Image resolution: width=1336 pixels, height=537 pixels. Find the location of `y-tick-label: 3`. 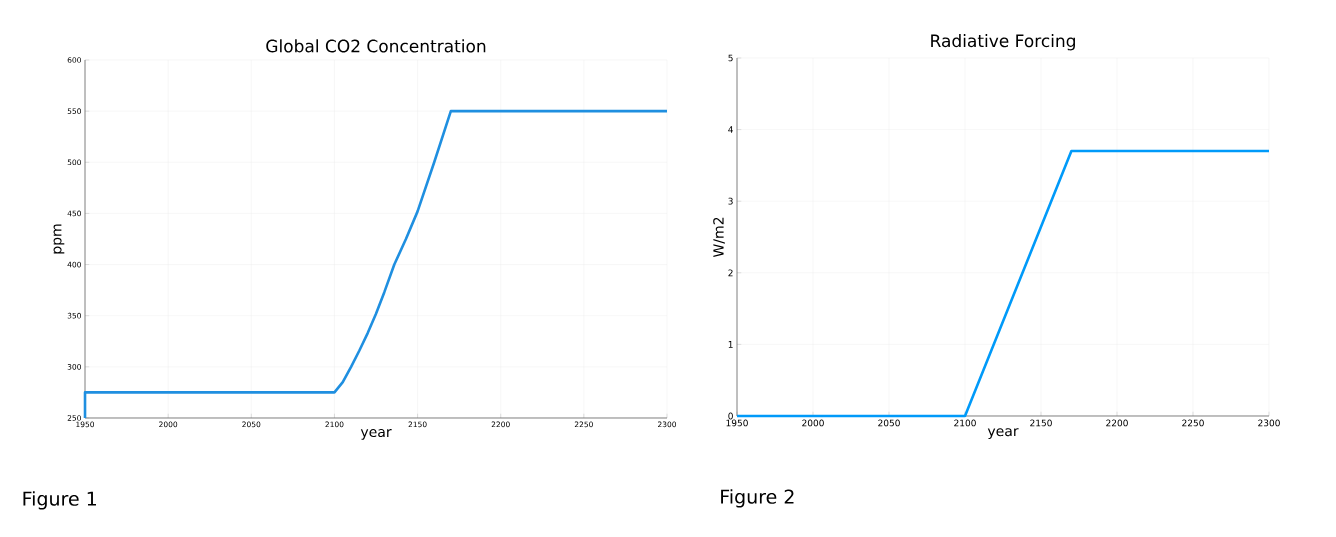

y-tick-label: 3 is located at coordinates (730, 201).